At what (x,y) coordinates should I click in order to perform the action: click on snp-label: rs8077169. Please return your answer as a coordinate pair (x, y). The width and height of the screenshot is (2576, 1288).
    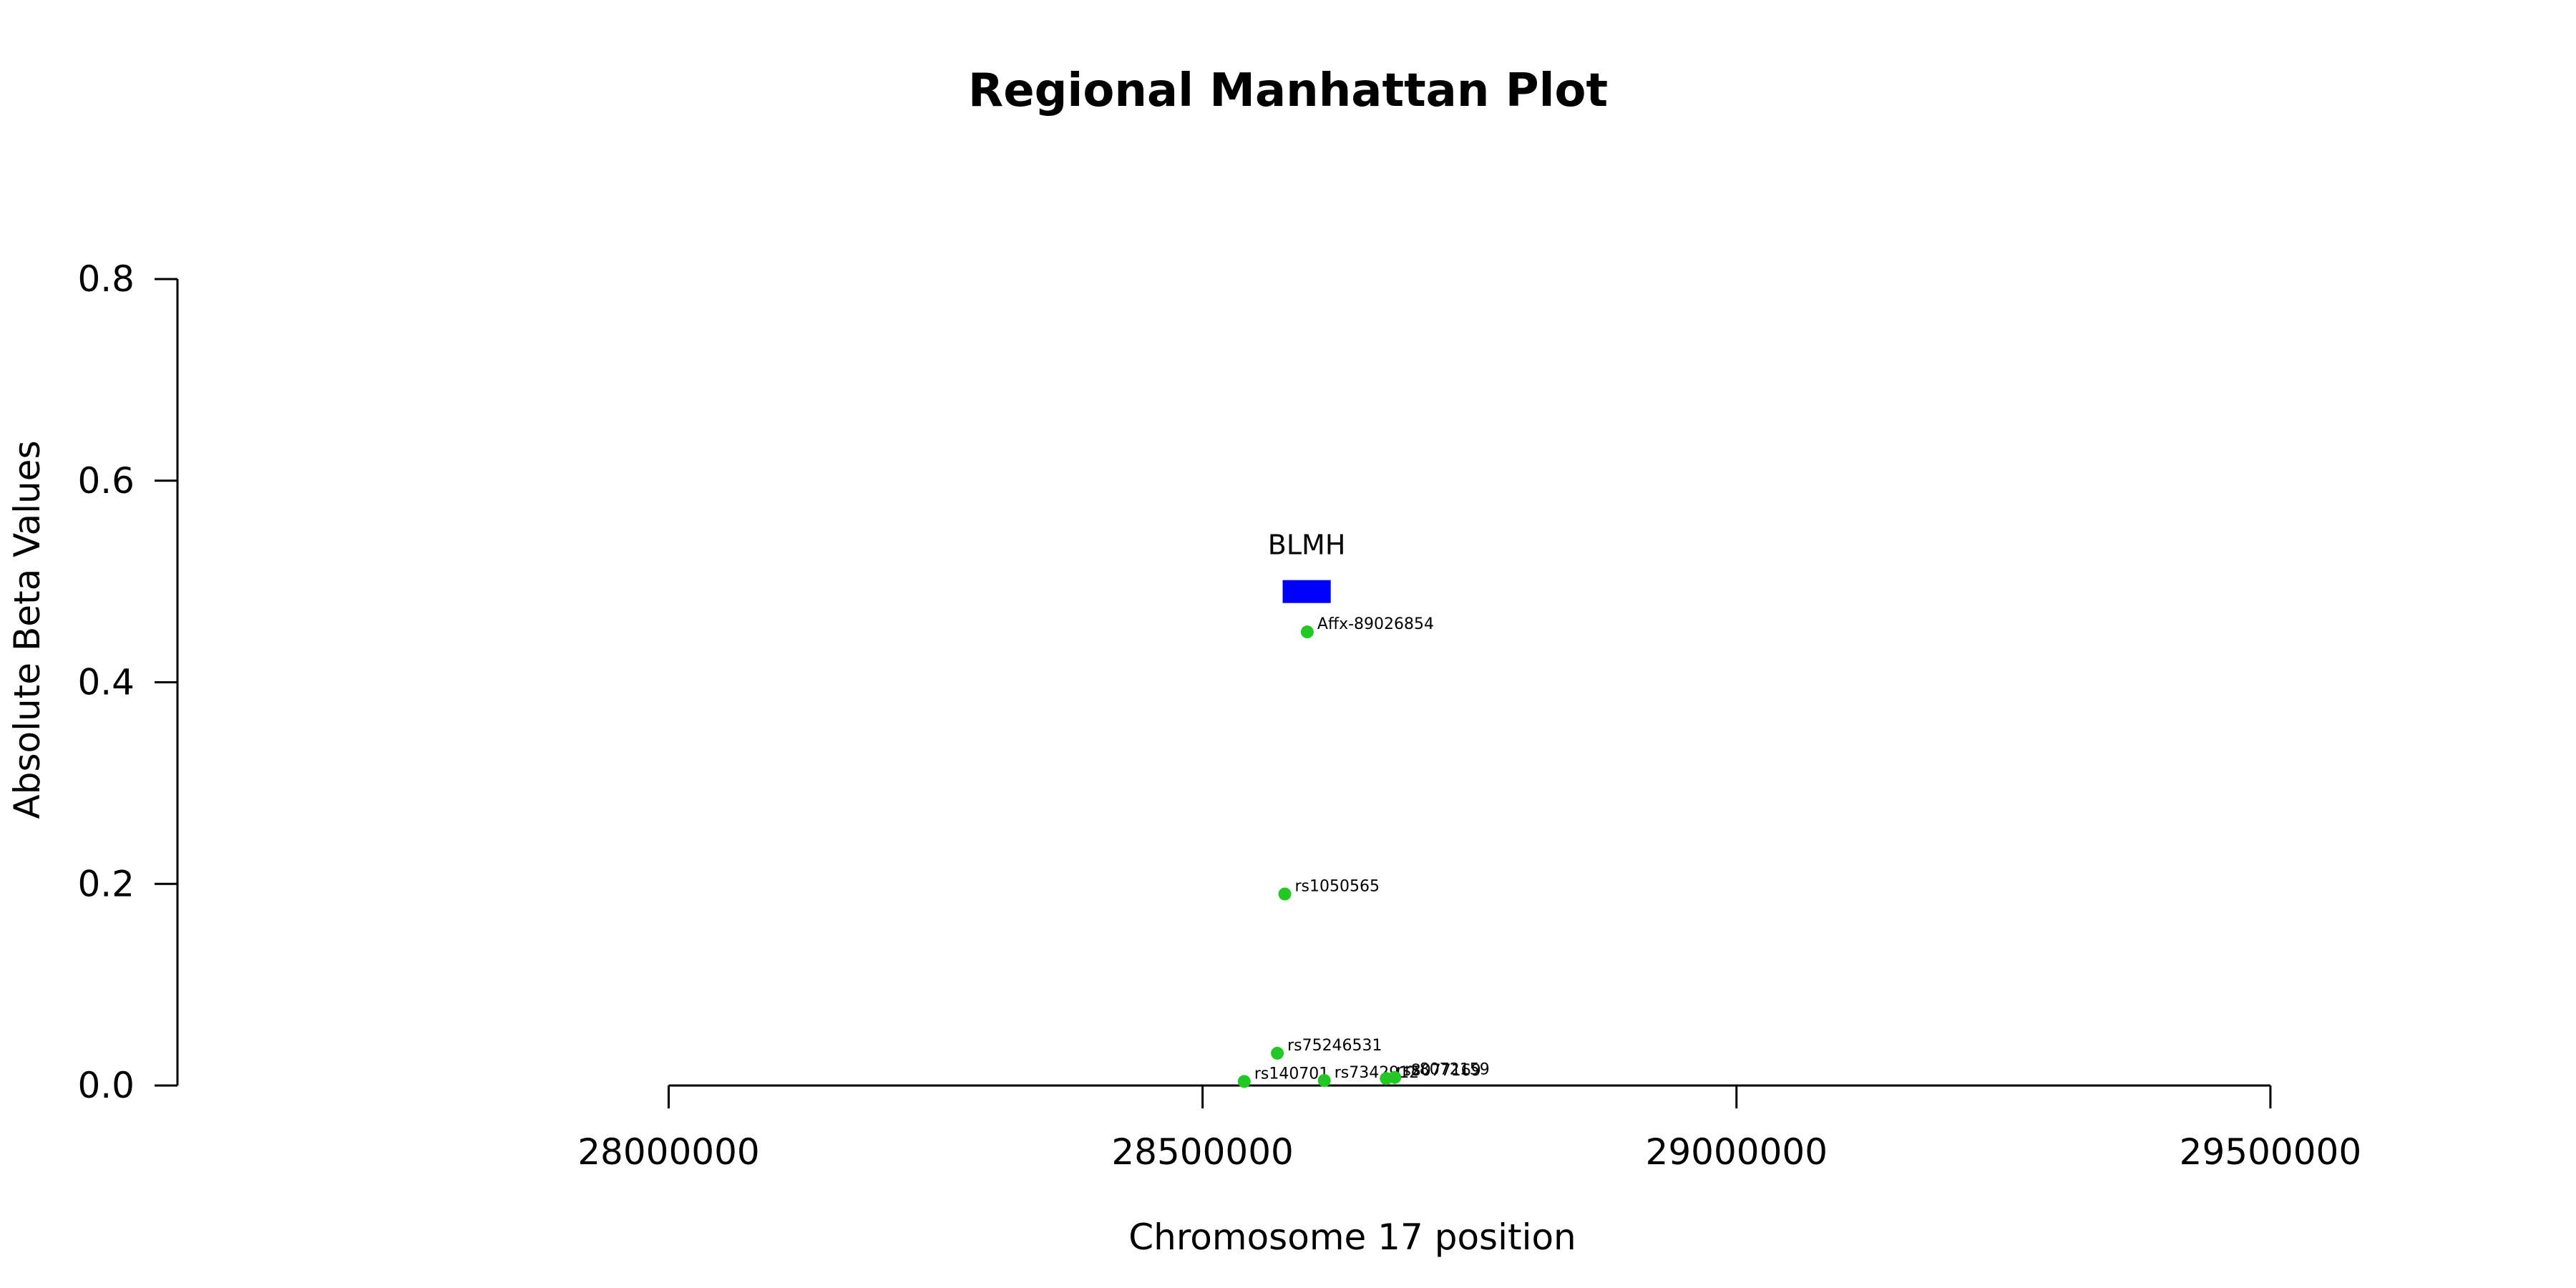
    Looking at the image, I should click on (1438, 1071).